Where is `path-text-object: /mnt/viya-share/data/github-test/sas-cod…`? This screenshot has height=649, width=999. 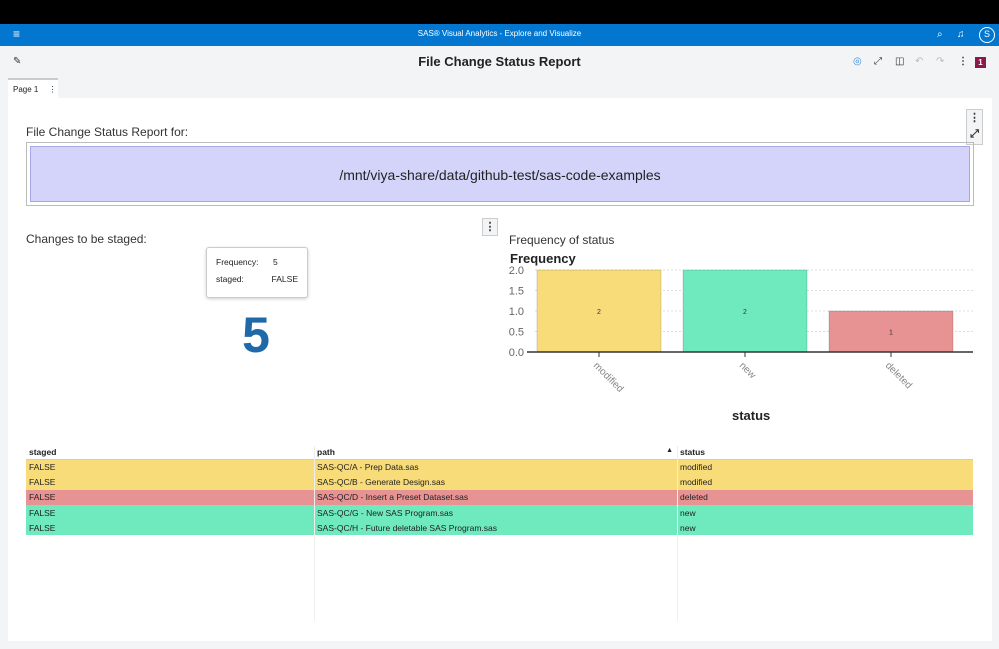
path-text-object: /mnt/viya-share/data/github-test/sas-cod… is located at coordinates (500, 174).